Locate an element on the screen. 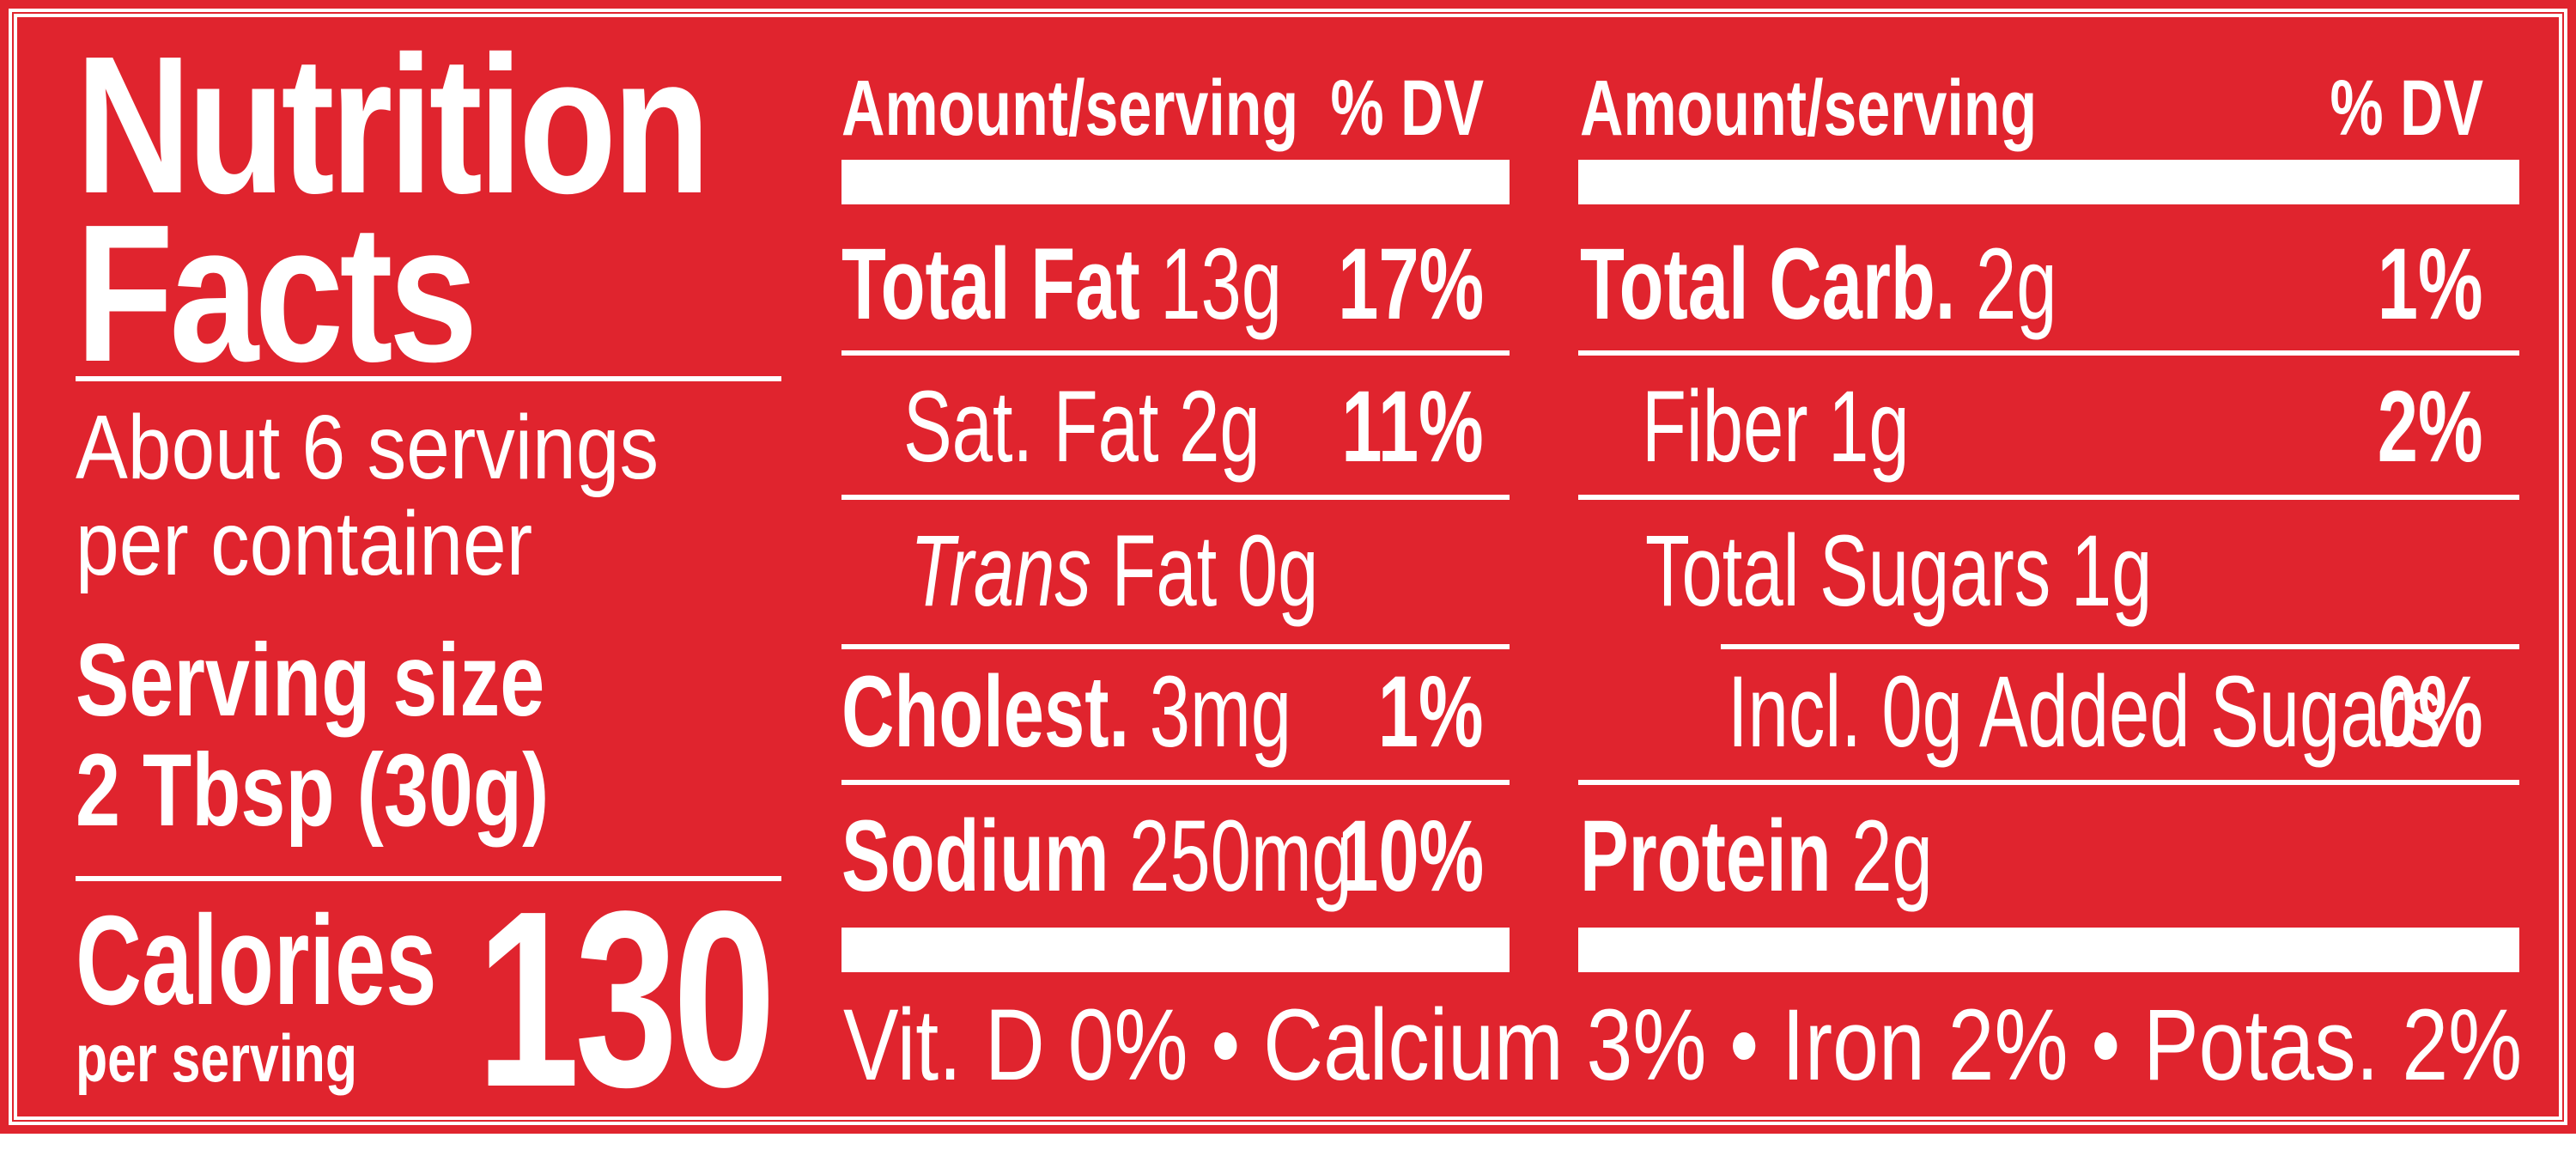 The width and height of the screenshot is (2576, 1156). added-sugars-dv: 0% is located at coordinates (2430, 712).